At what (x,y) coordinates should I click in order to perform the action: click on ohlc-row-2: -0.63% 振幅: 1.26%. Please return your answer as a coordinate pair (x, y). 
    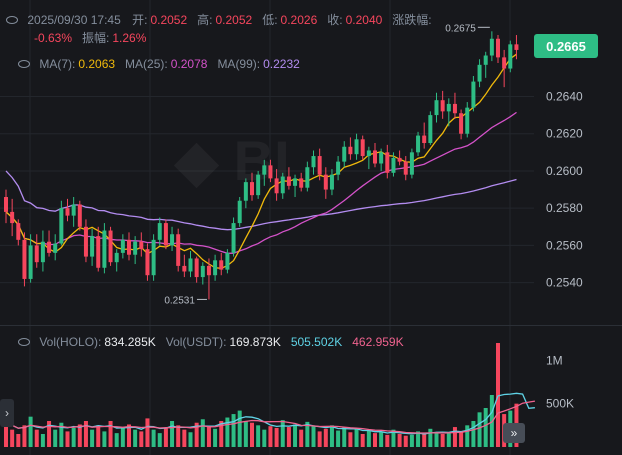
    Looking at the image, I should click on (95, 37).